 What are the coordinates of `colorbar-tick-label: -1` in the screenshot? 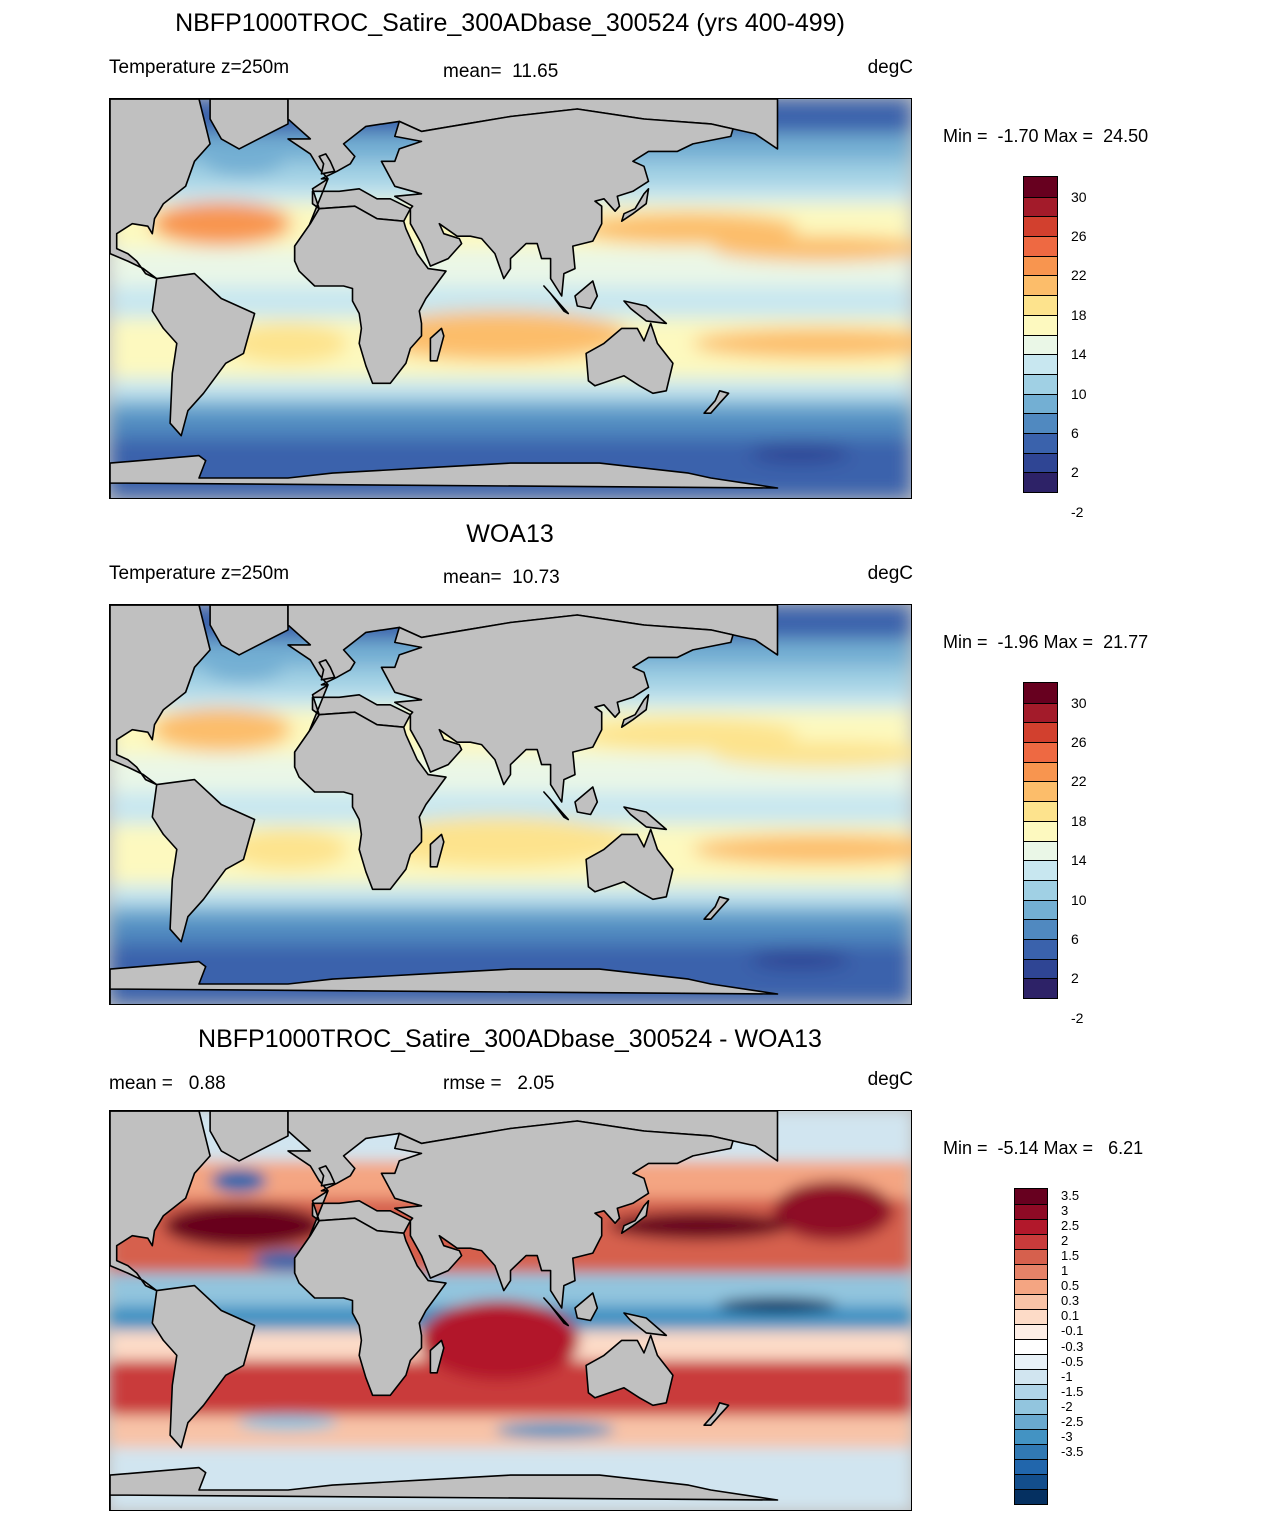 It's located at (1067, 1376).